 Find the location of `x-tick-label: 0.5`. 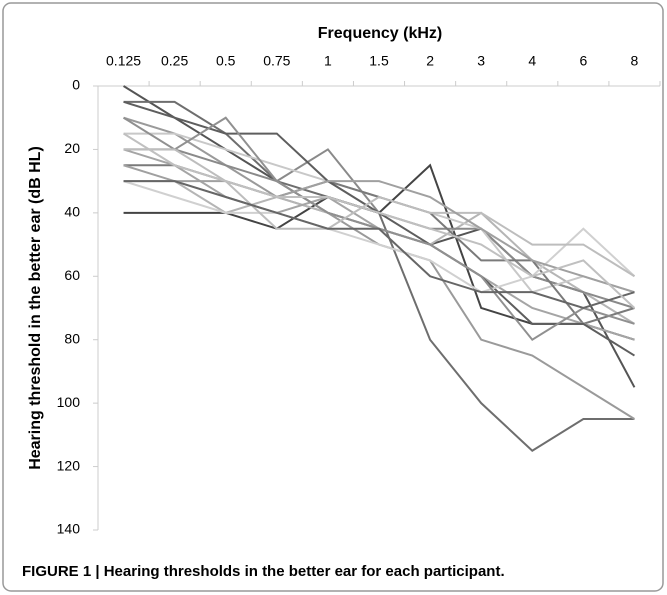

x-tick-label: 0.5 is located at coordinates (226, 61).